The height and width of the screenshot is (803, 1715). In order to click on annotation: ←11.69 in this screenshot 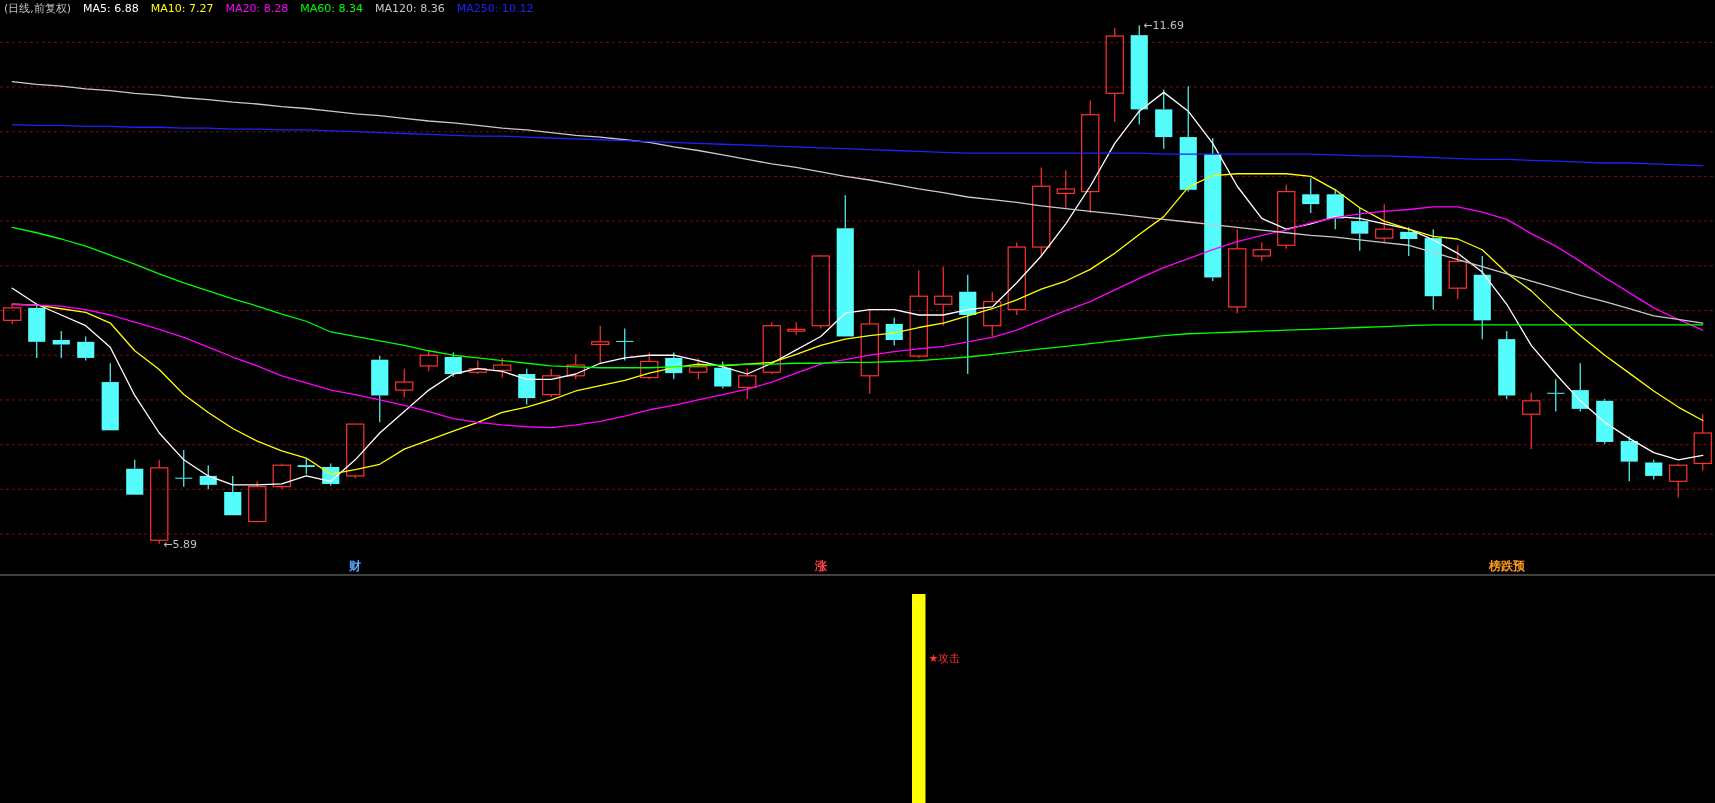, I will do `click(1163, 26)`.